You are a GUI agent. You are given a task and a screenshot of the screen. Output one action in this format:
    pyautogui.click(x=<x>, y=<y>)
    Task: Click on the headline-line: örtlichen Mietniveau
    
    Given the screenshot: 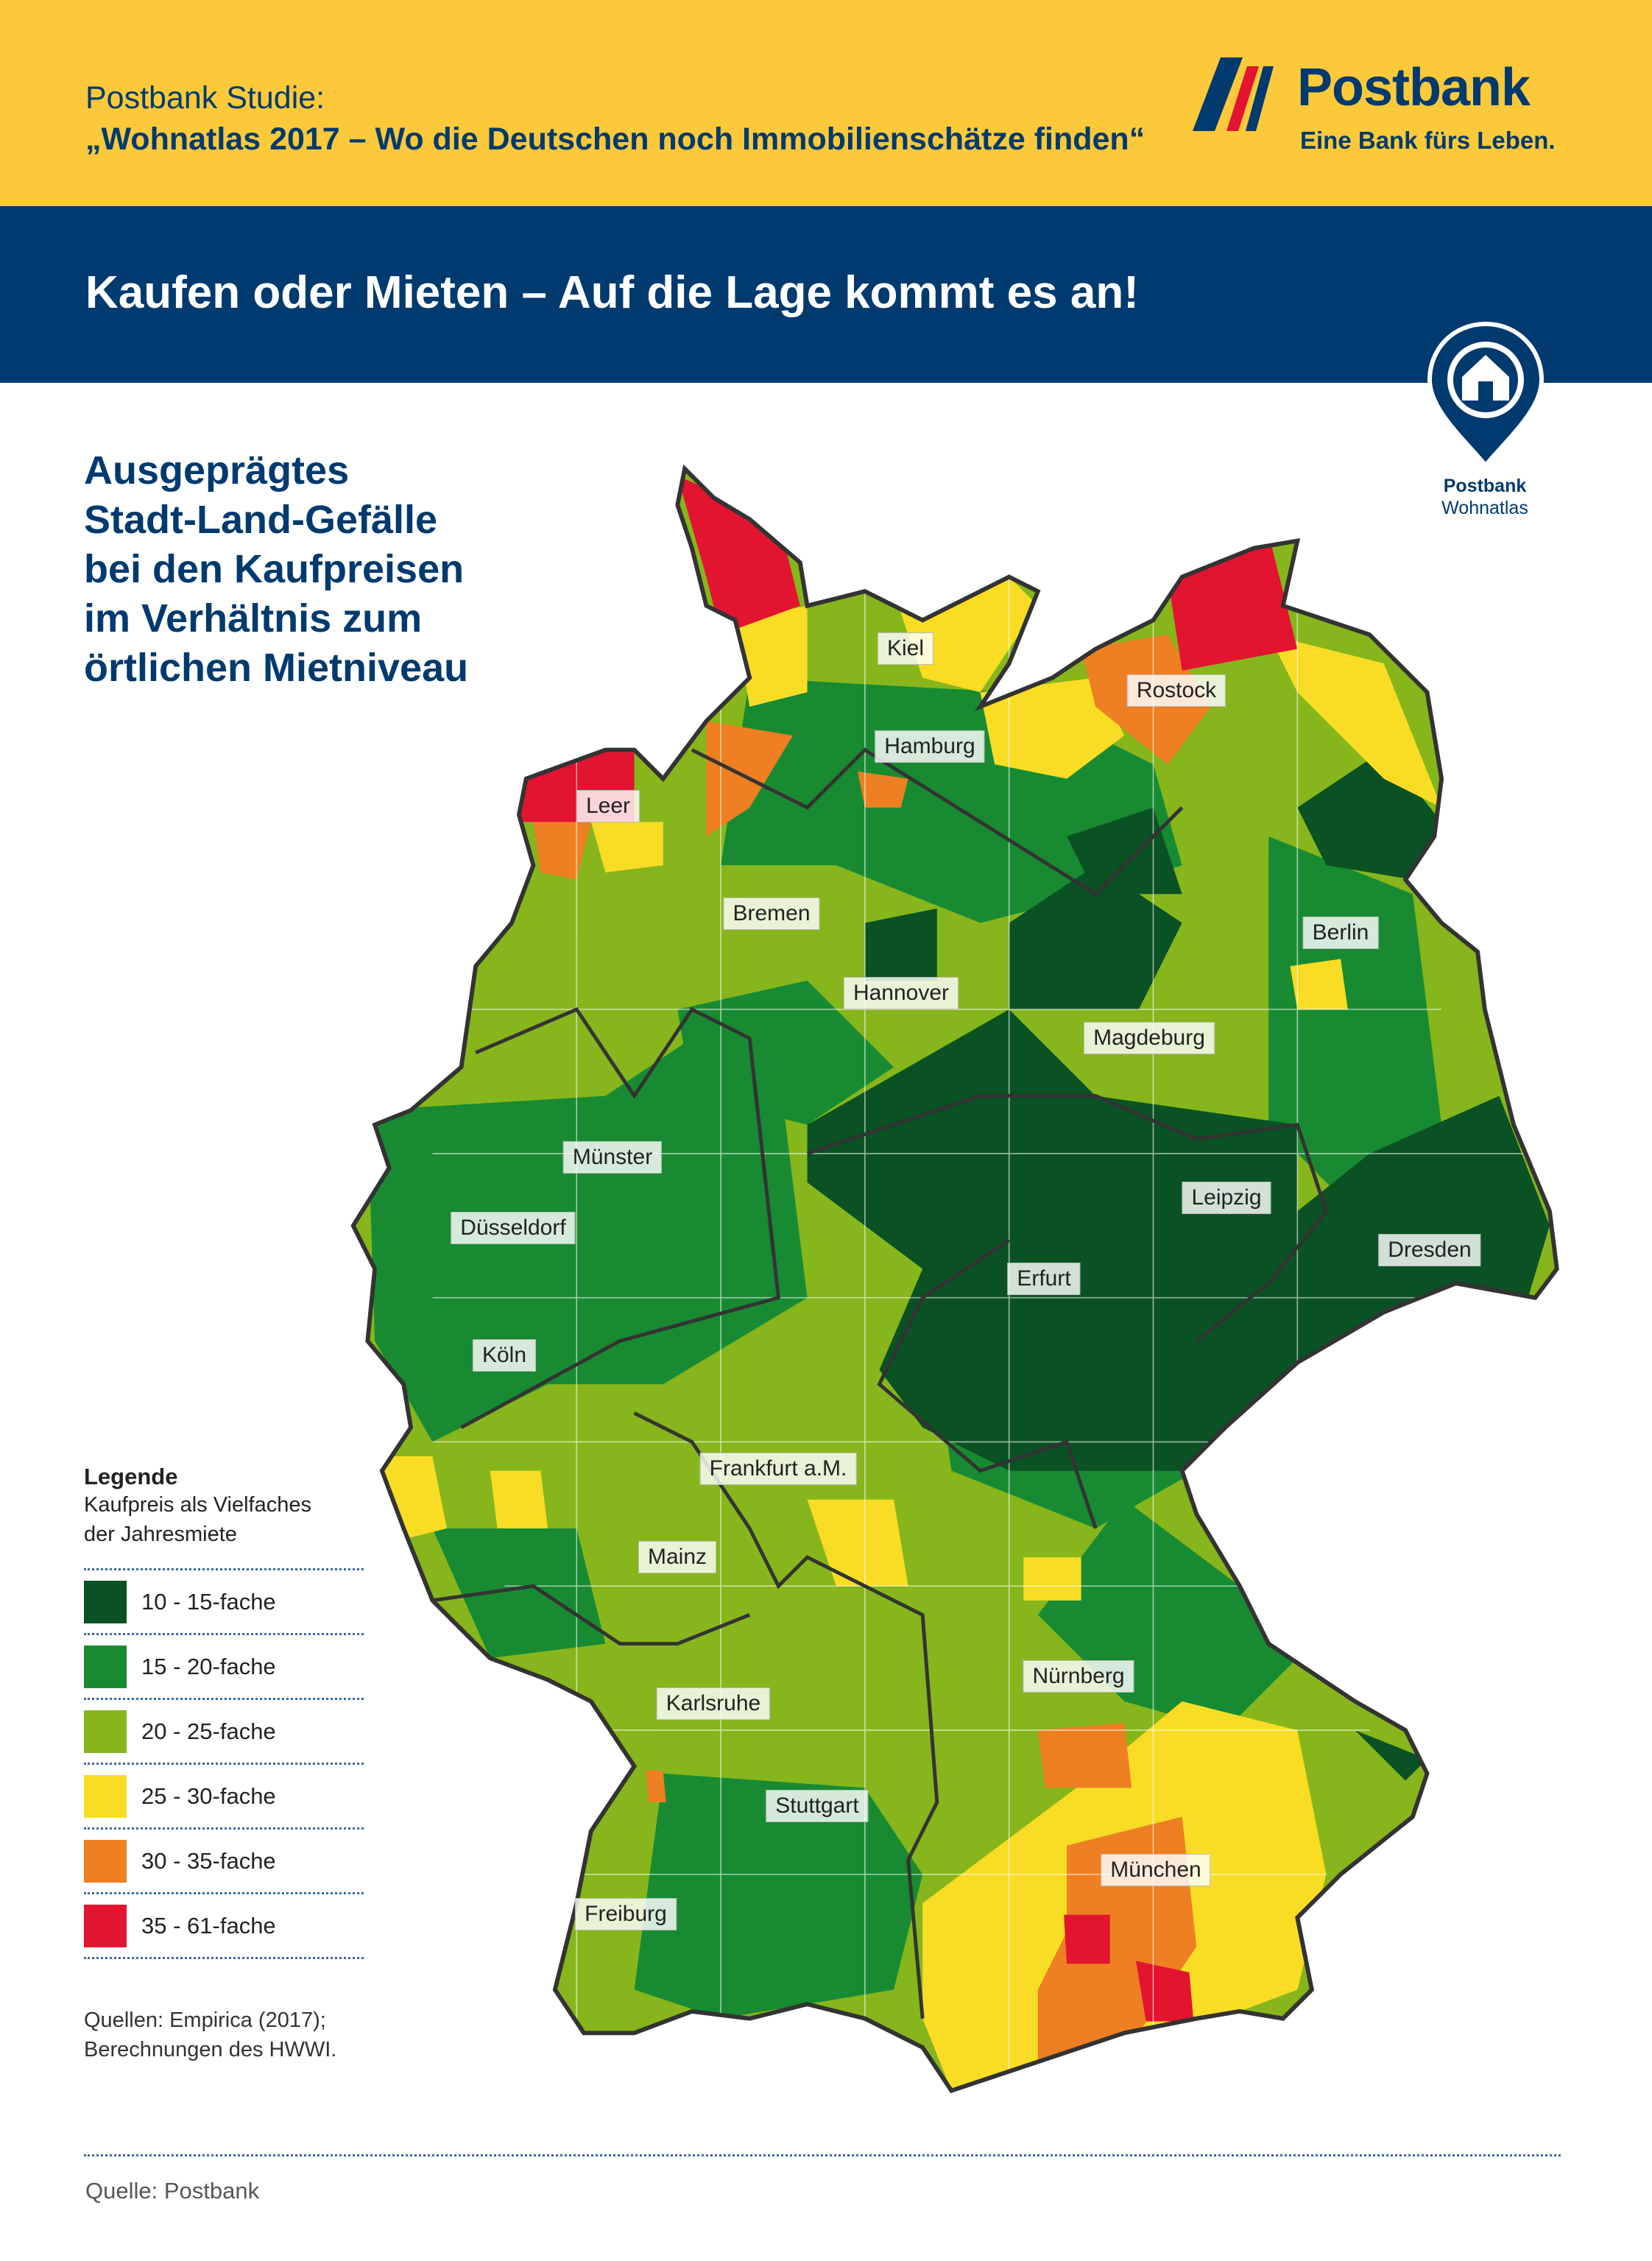 What is the action you would take?
    pyautogui.click(x=276, y=668)
    